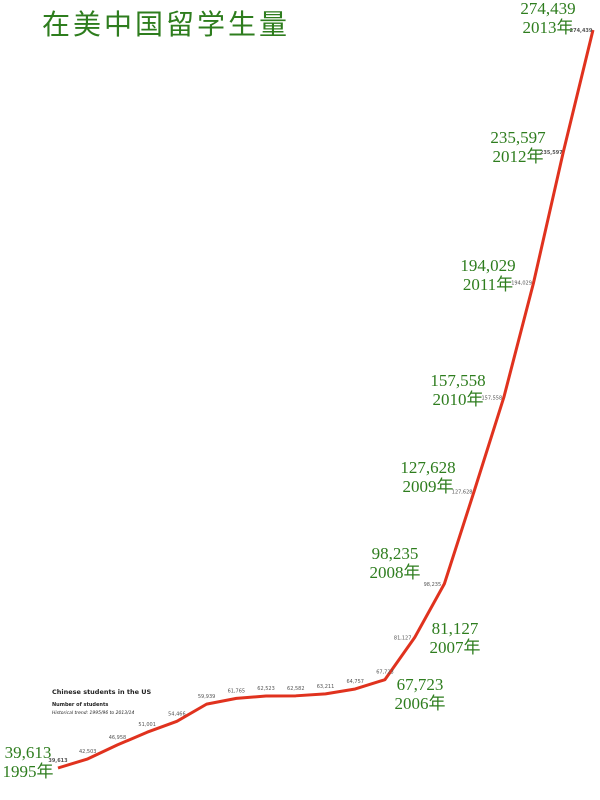 This screenshot has height=800, width=600. What do you see at coordinates (581, 31) in the screenshot?
I see `point-label: 274,439` at bounding box center [581, 31].